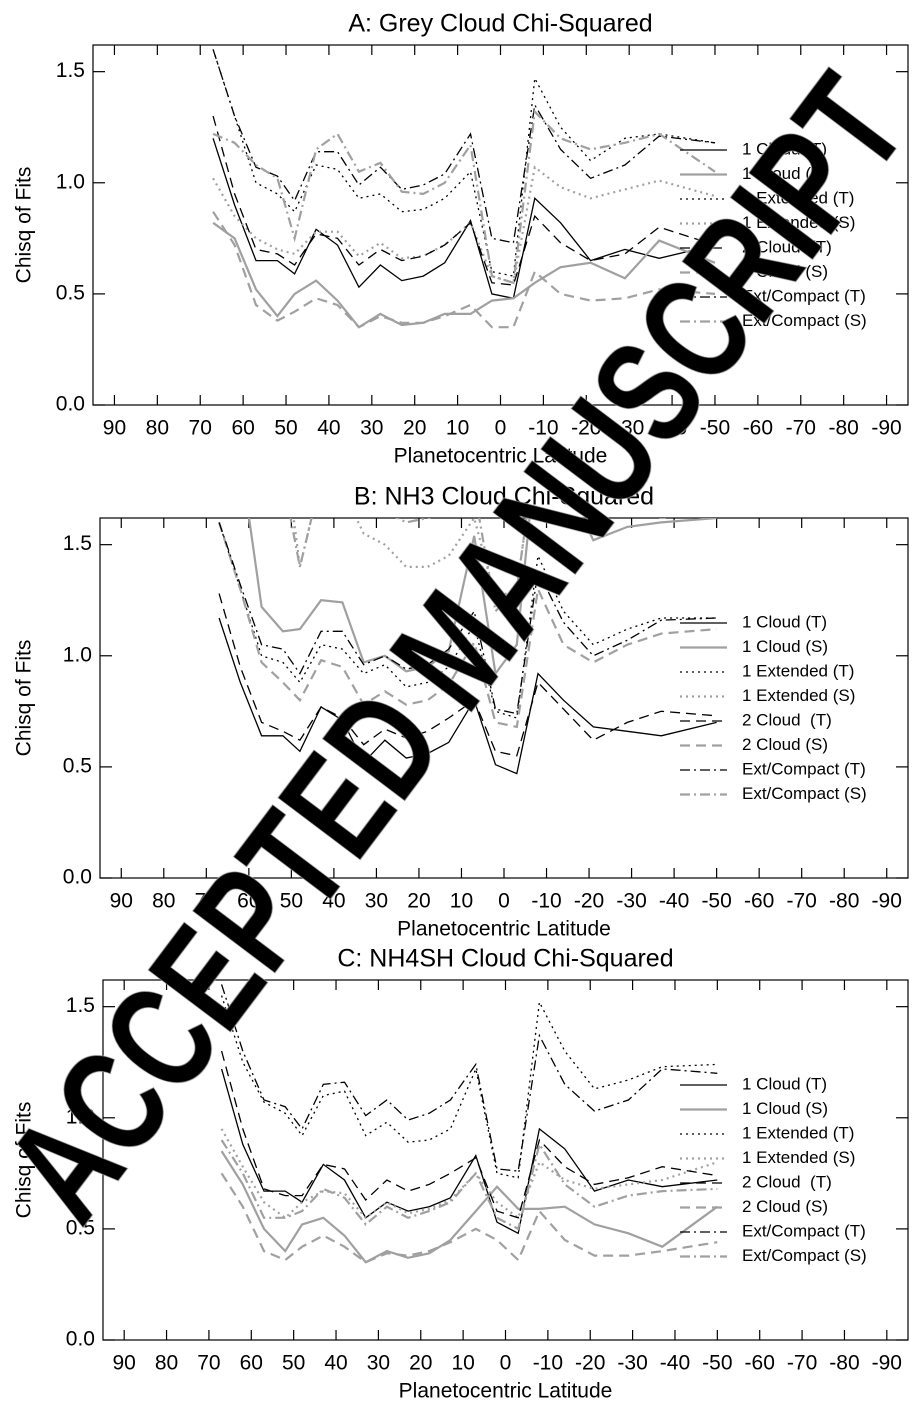  What do you see at coordinates (589, 901) in the screenshot?
I see `x-tick-label: -20` at bounding box center [589, 901].